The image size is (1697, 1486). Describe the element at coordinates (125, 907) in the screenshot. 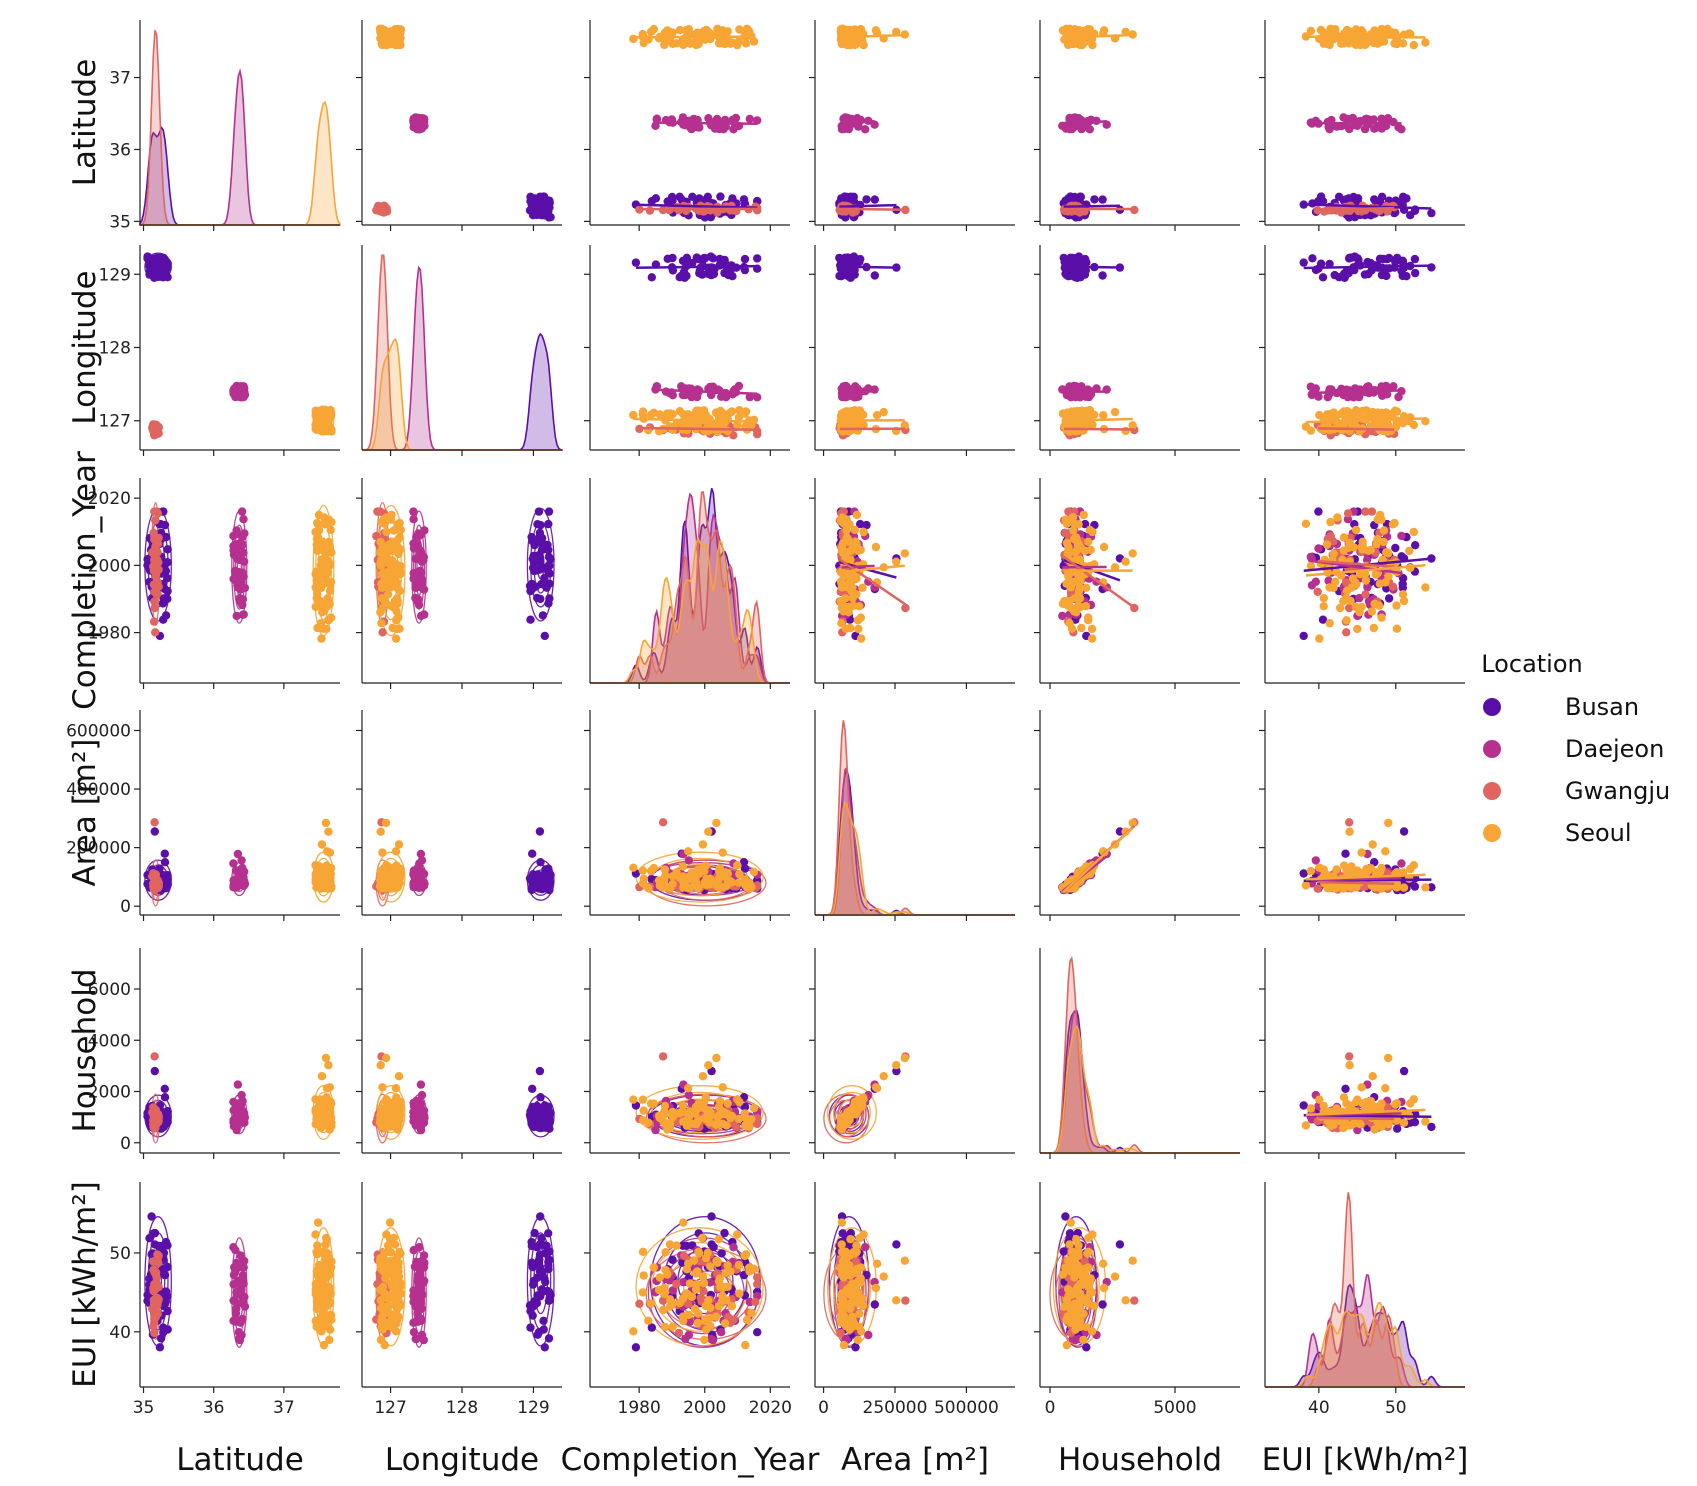

I see `y-tick-label: 0` at that location.